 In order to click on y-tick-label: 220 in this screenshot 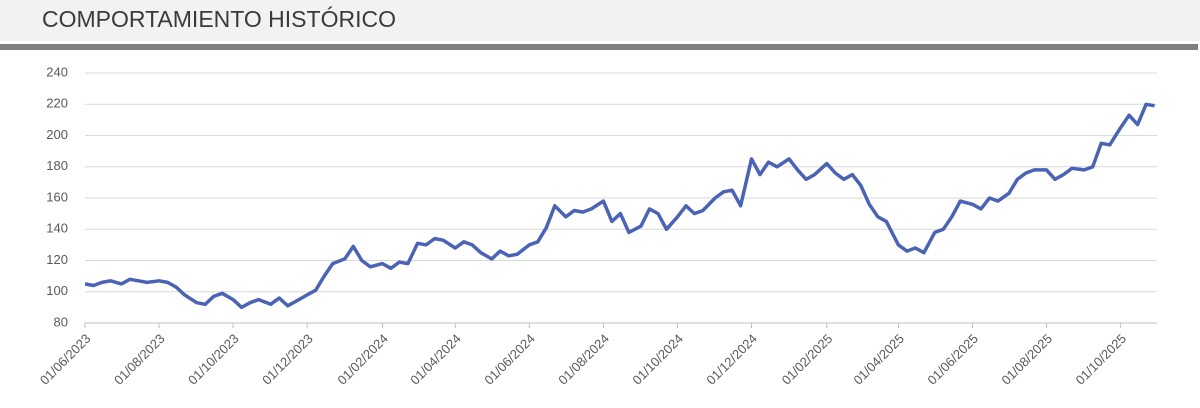, I will do `click(57, 103)`.